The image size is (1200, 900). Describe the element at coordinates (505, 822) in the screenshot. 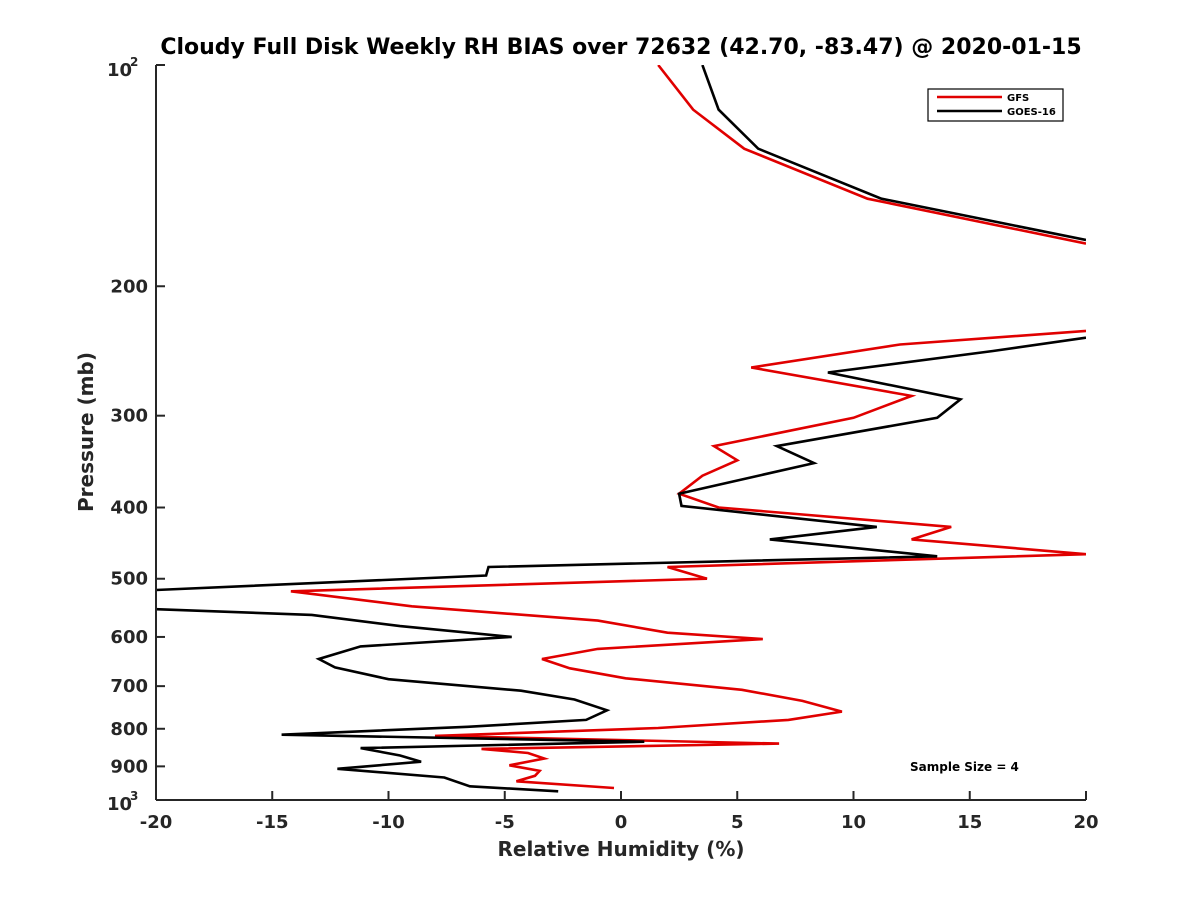

I see `x-tick-label: -5` at that location.